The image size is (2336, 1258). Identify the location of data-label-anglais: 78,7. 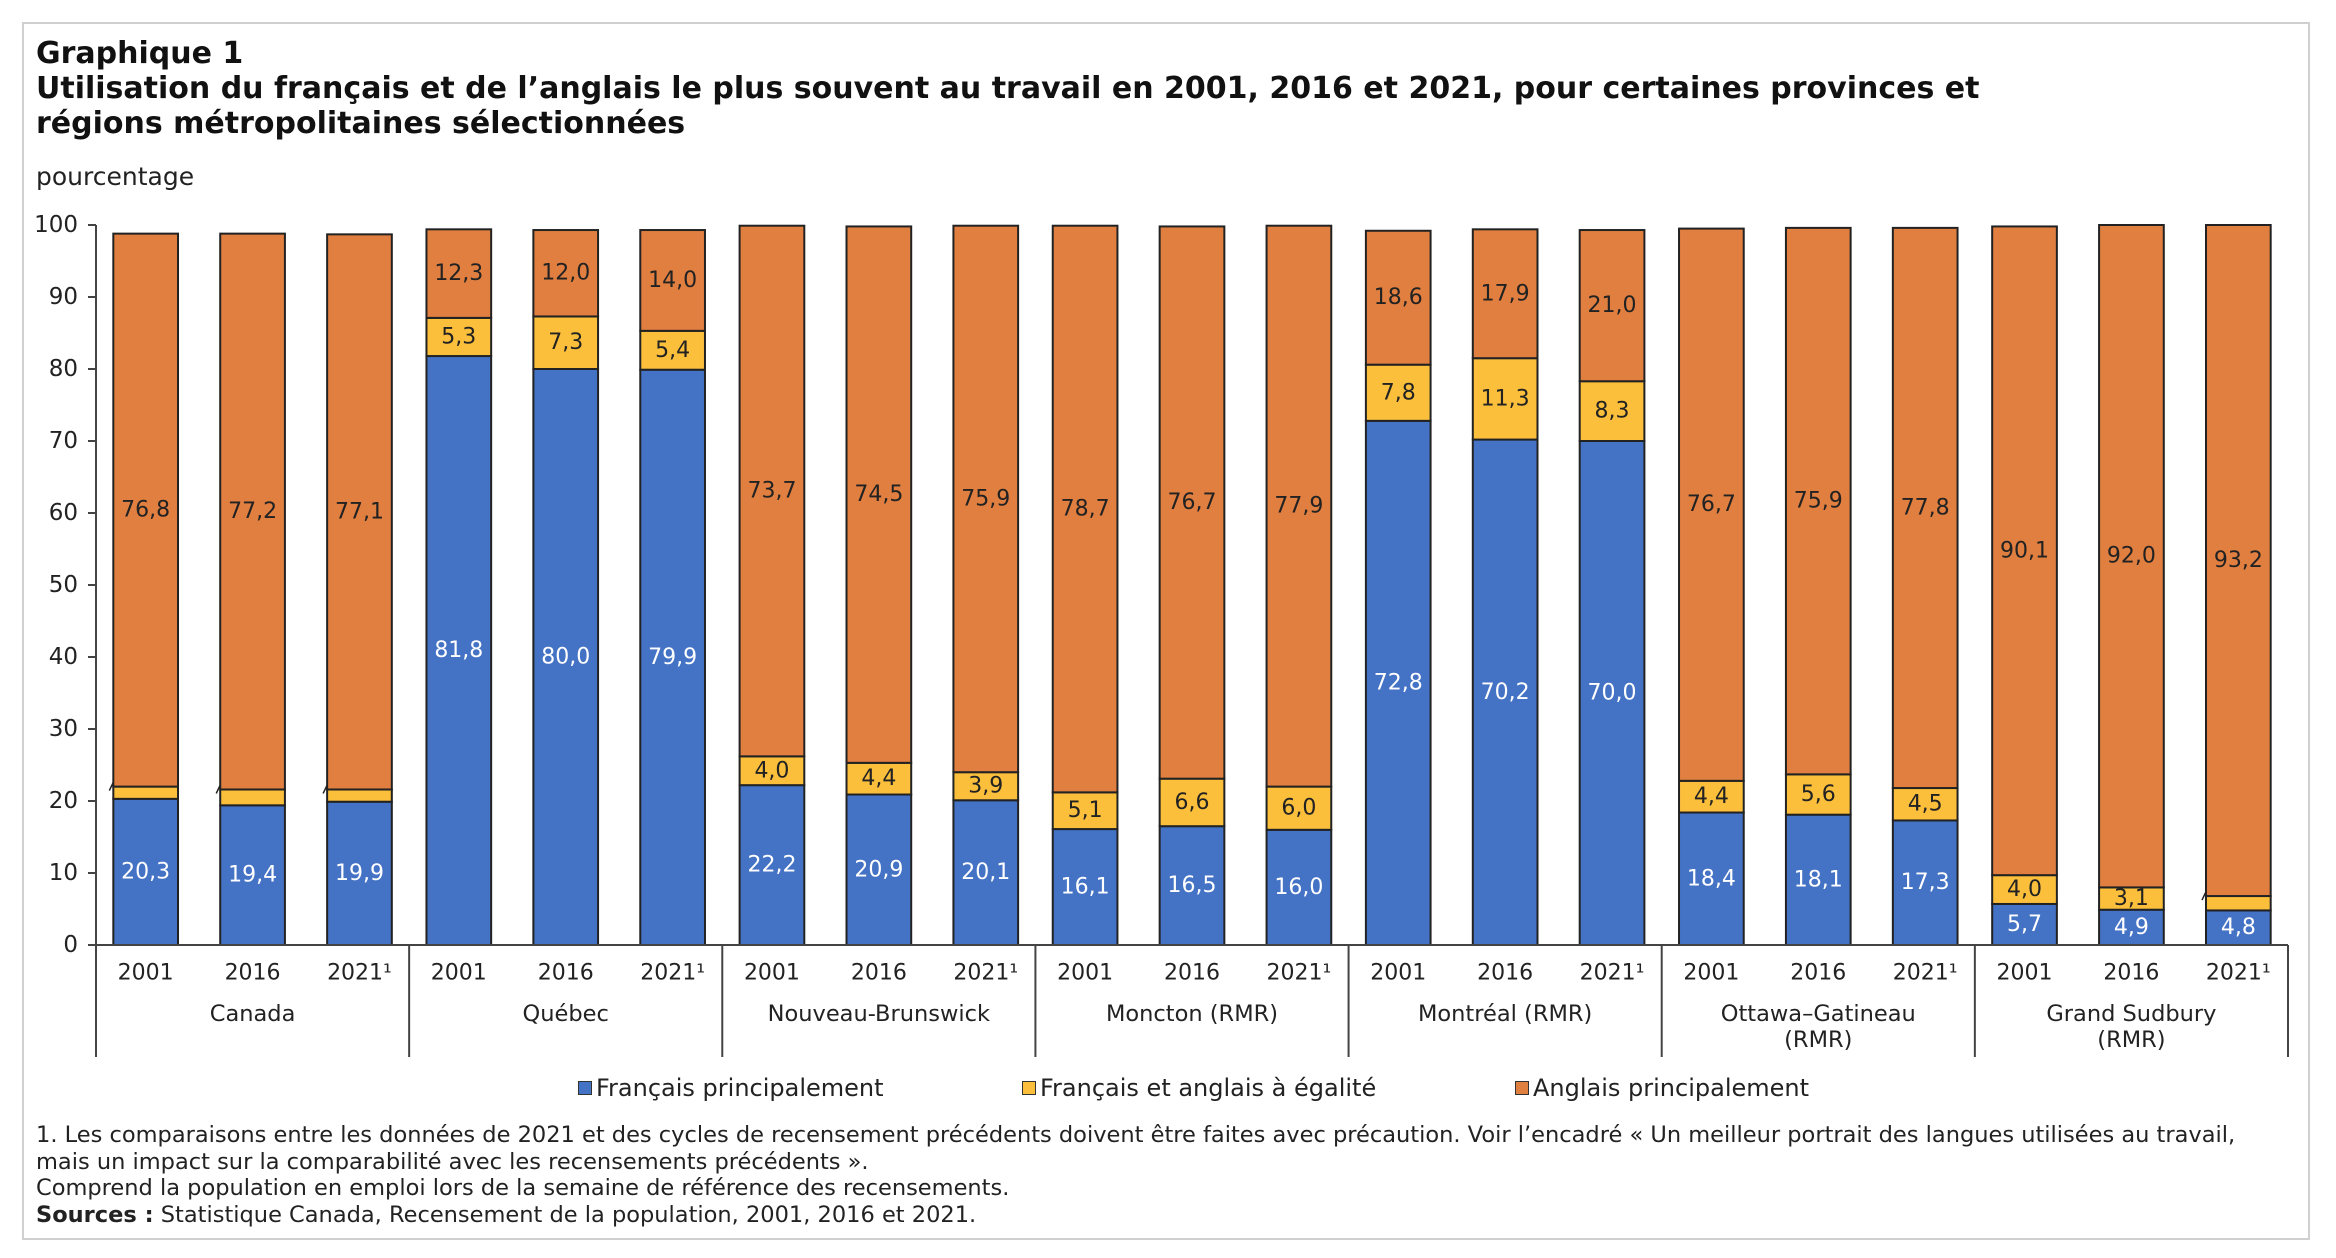
(1085, 509).